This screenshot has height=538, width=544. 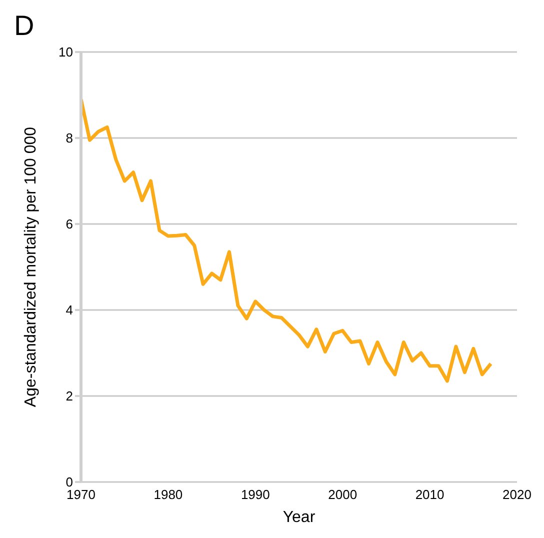 What do you see at coordinates (24, 26) in the screenshot?
I see `chart-title: D` at bounding box center [24, 26].